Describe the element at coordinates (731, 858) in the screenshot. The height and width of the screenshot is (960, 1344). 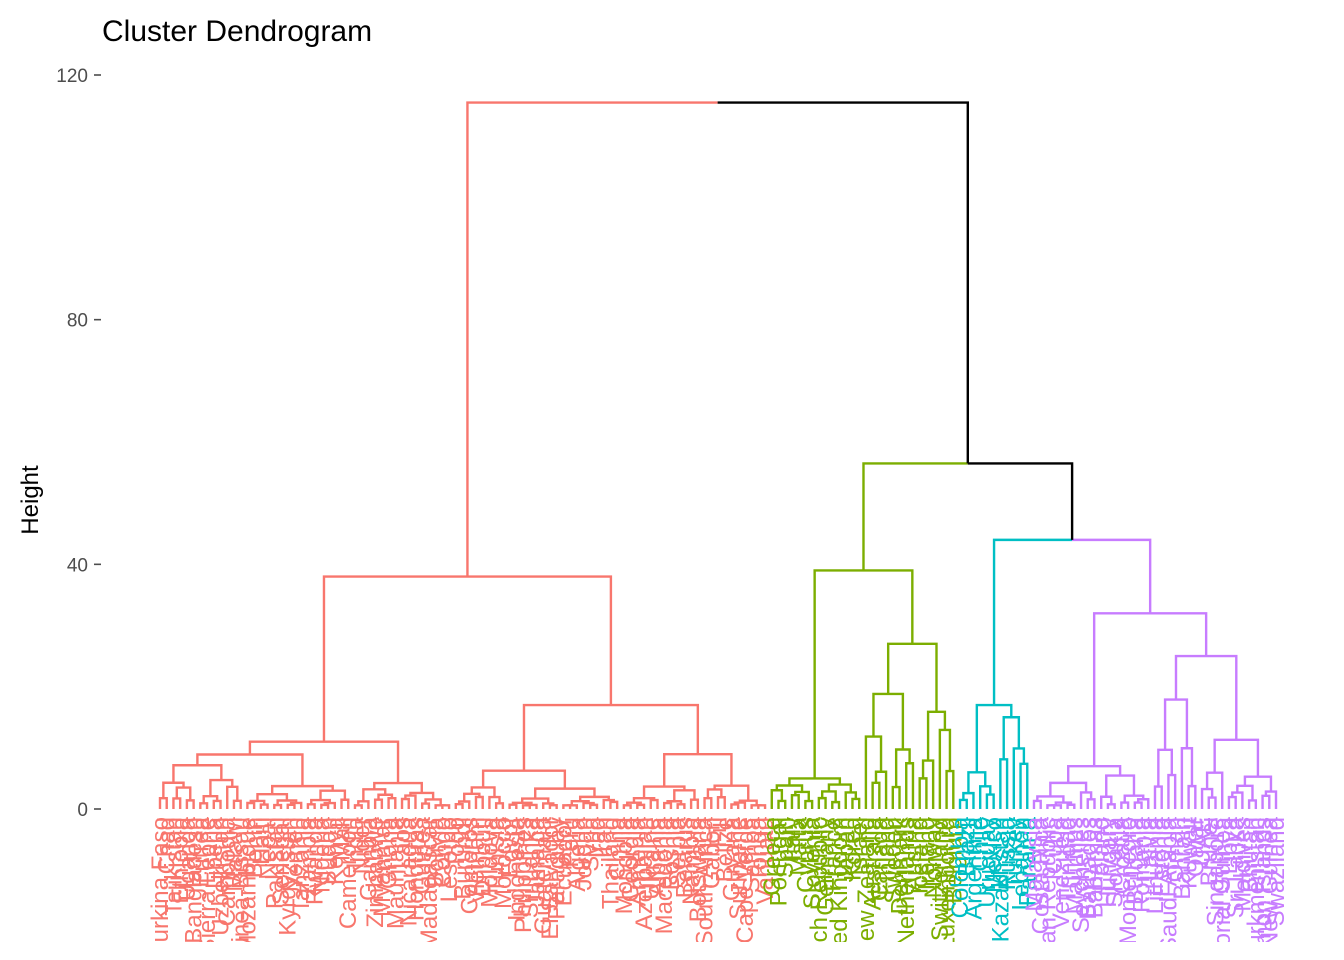
I see `leaf-label: Guyana` at that location.